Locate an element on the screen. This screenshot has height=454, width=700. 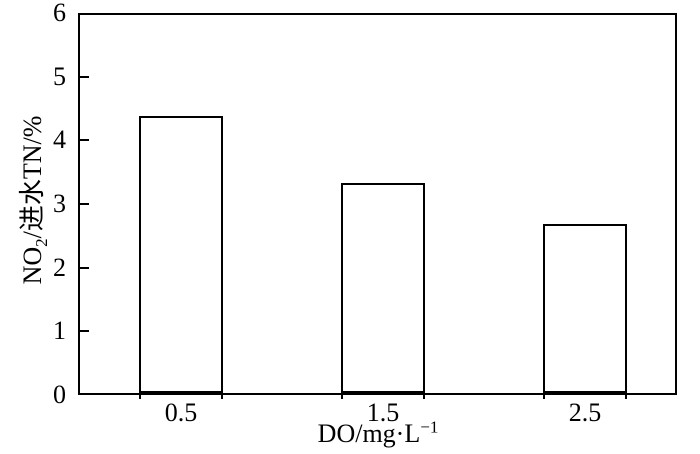
y-axis-title-subscript: 2 is located at coordinates (42, 242).